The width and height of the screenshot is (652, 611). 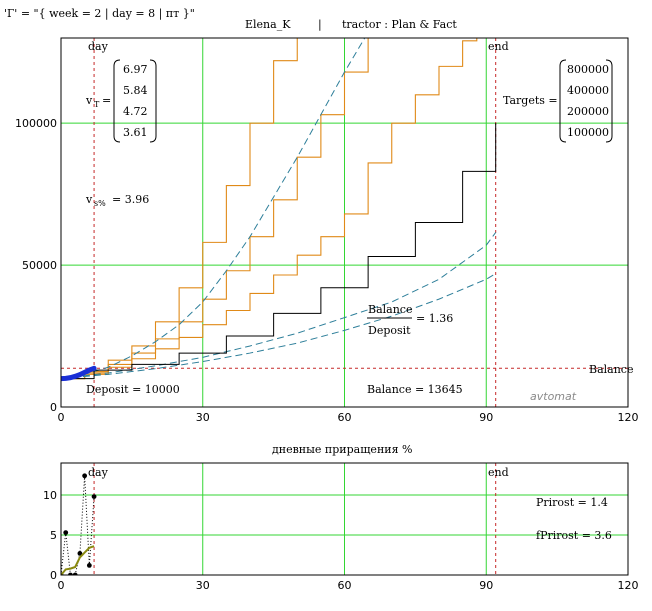 What do you see at coordinates (563, 101) in the screenshot?
I see `targets-bracket-left` at bounding box center [563, 101].